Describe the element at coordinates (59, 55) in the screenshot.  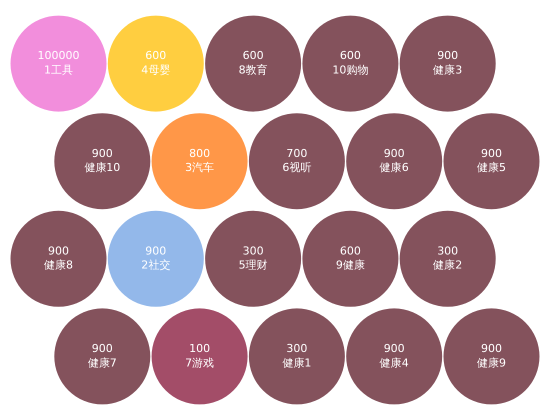
I see `data-label: 100000` at that location.